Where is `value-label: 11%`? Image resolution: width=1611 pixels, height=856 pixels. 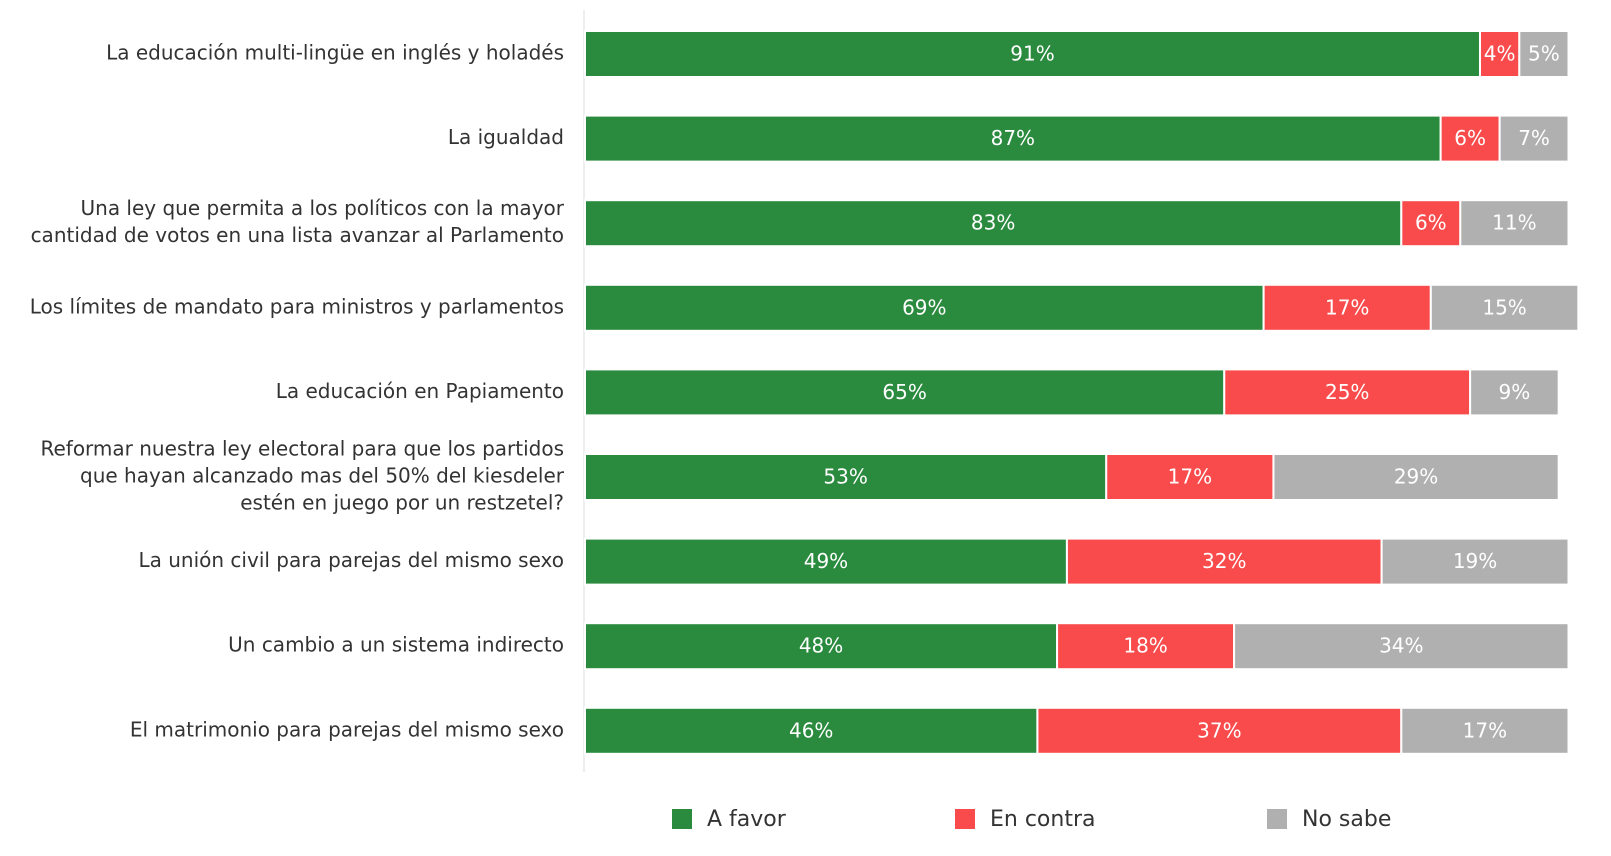 value-label: 11% is located at coordinates (1514, 223).